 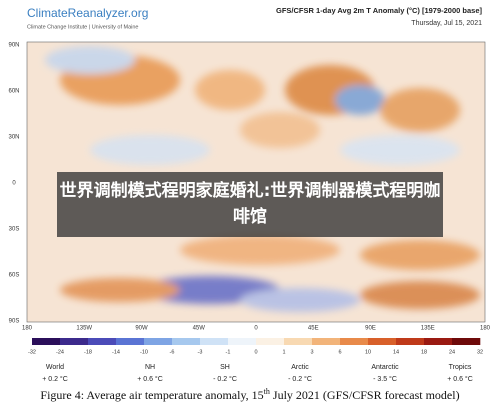 What do you see at coordinates (385, 367) in the screenshot?
I see `region-name: Antarctic` at bounding box center [385, 367].